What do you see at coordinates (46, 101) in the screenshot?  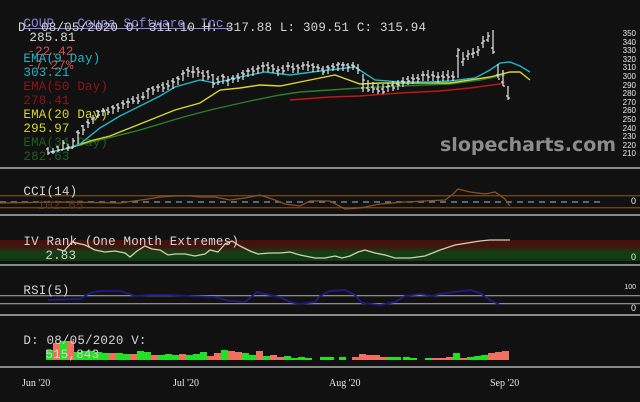 I see `ema50-value: 278.41` at bounding box center [46, 101].